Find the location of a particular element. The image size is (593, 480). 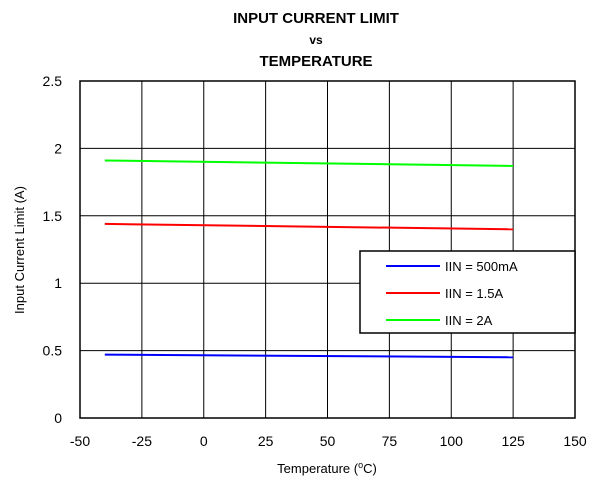

y-tick-label: 2 is located at coordinates (58, 148).